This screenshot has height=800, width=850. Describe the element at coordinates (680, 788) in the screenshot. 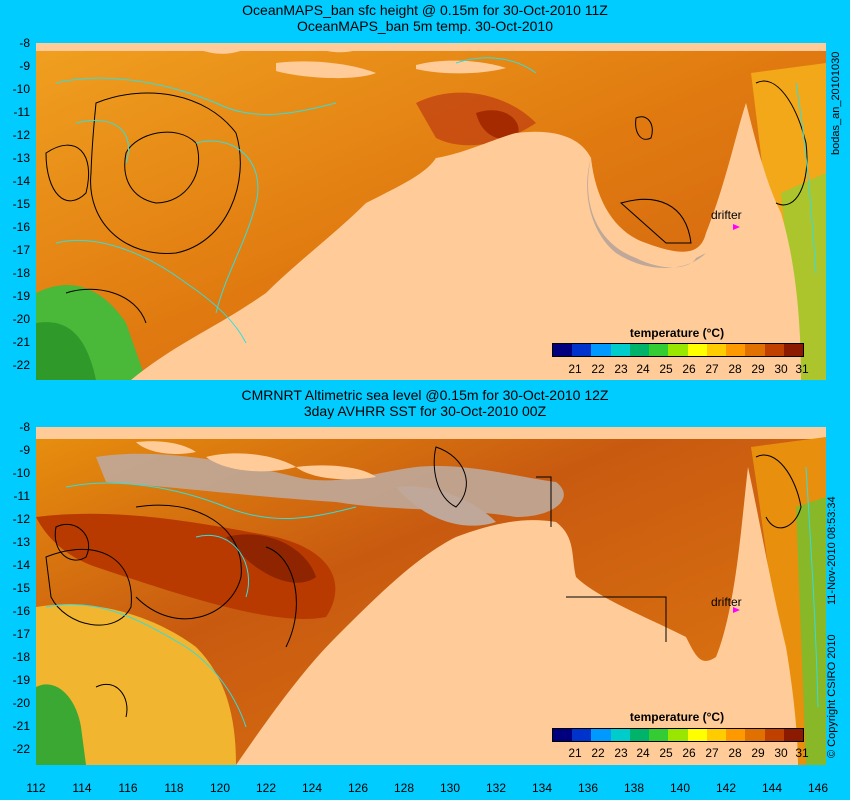

I see `x-tick: 140` at that location.